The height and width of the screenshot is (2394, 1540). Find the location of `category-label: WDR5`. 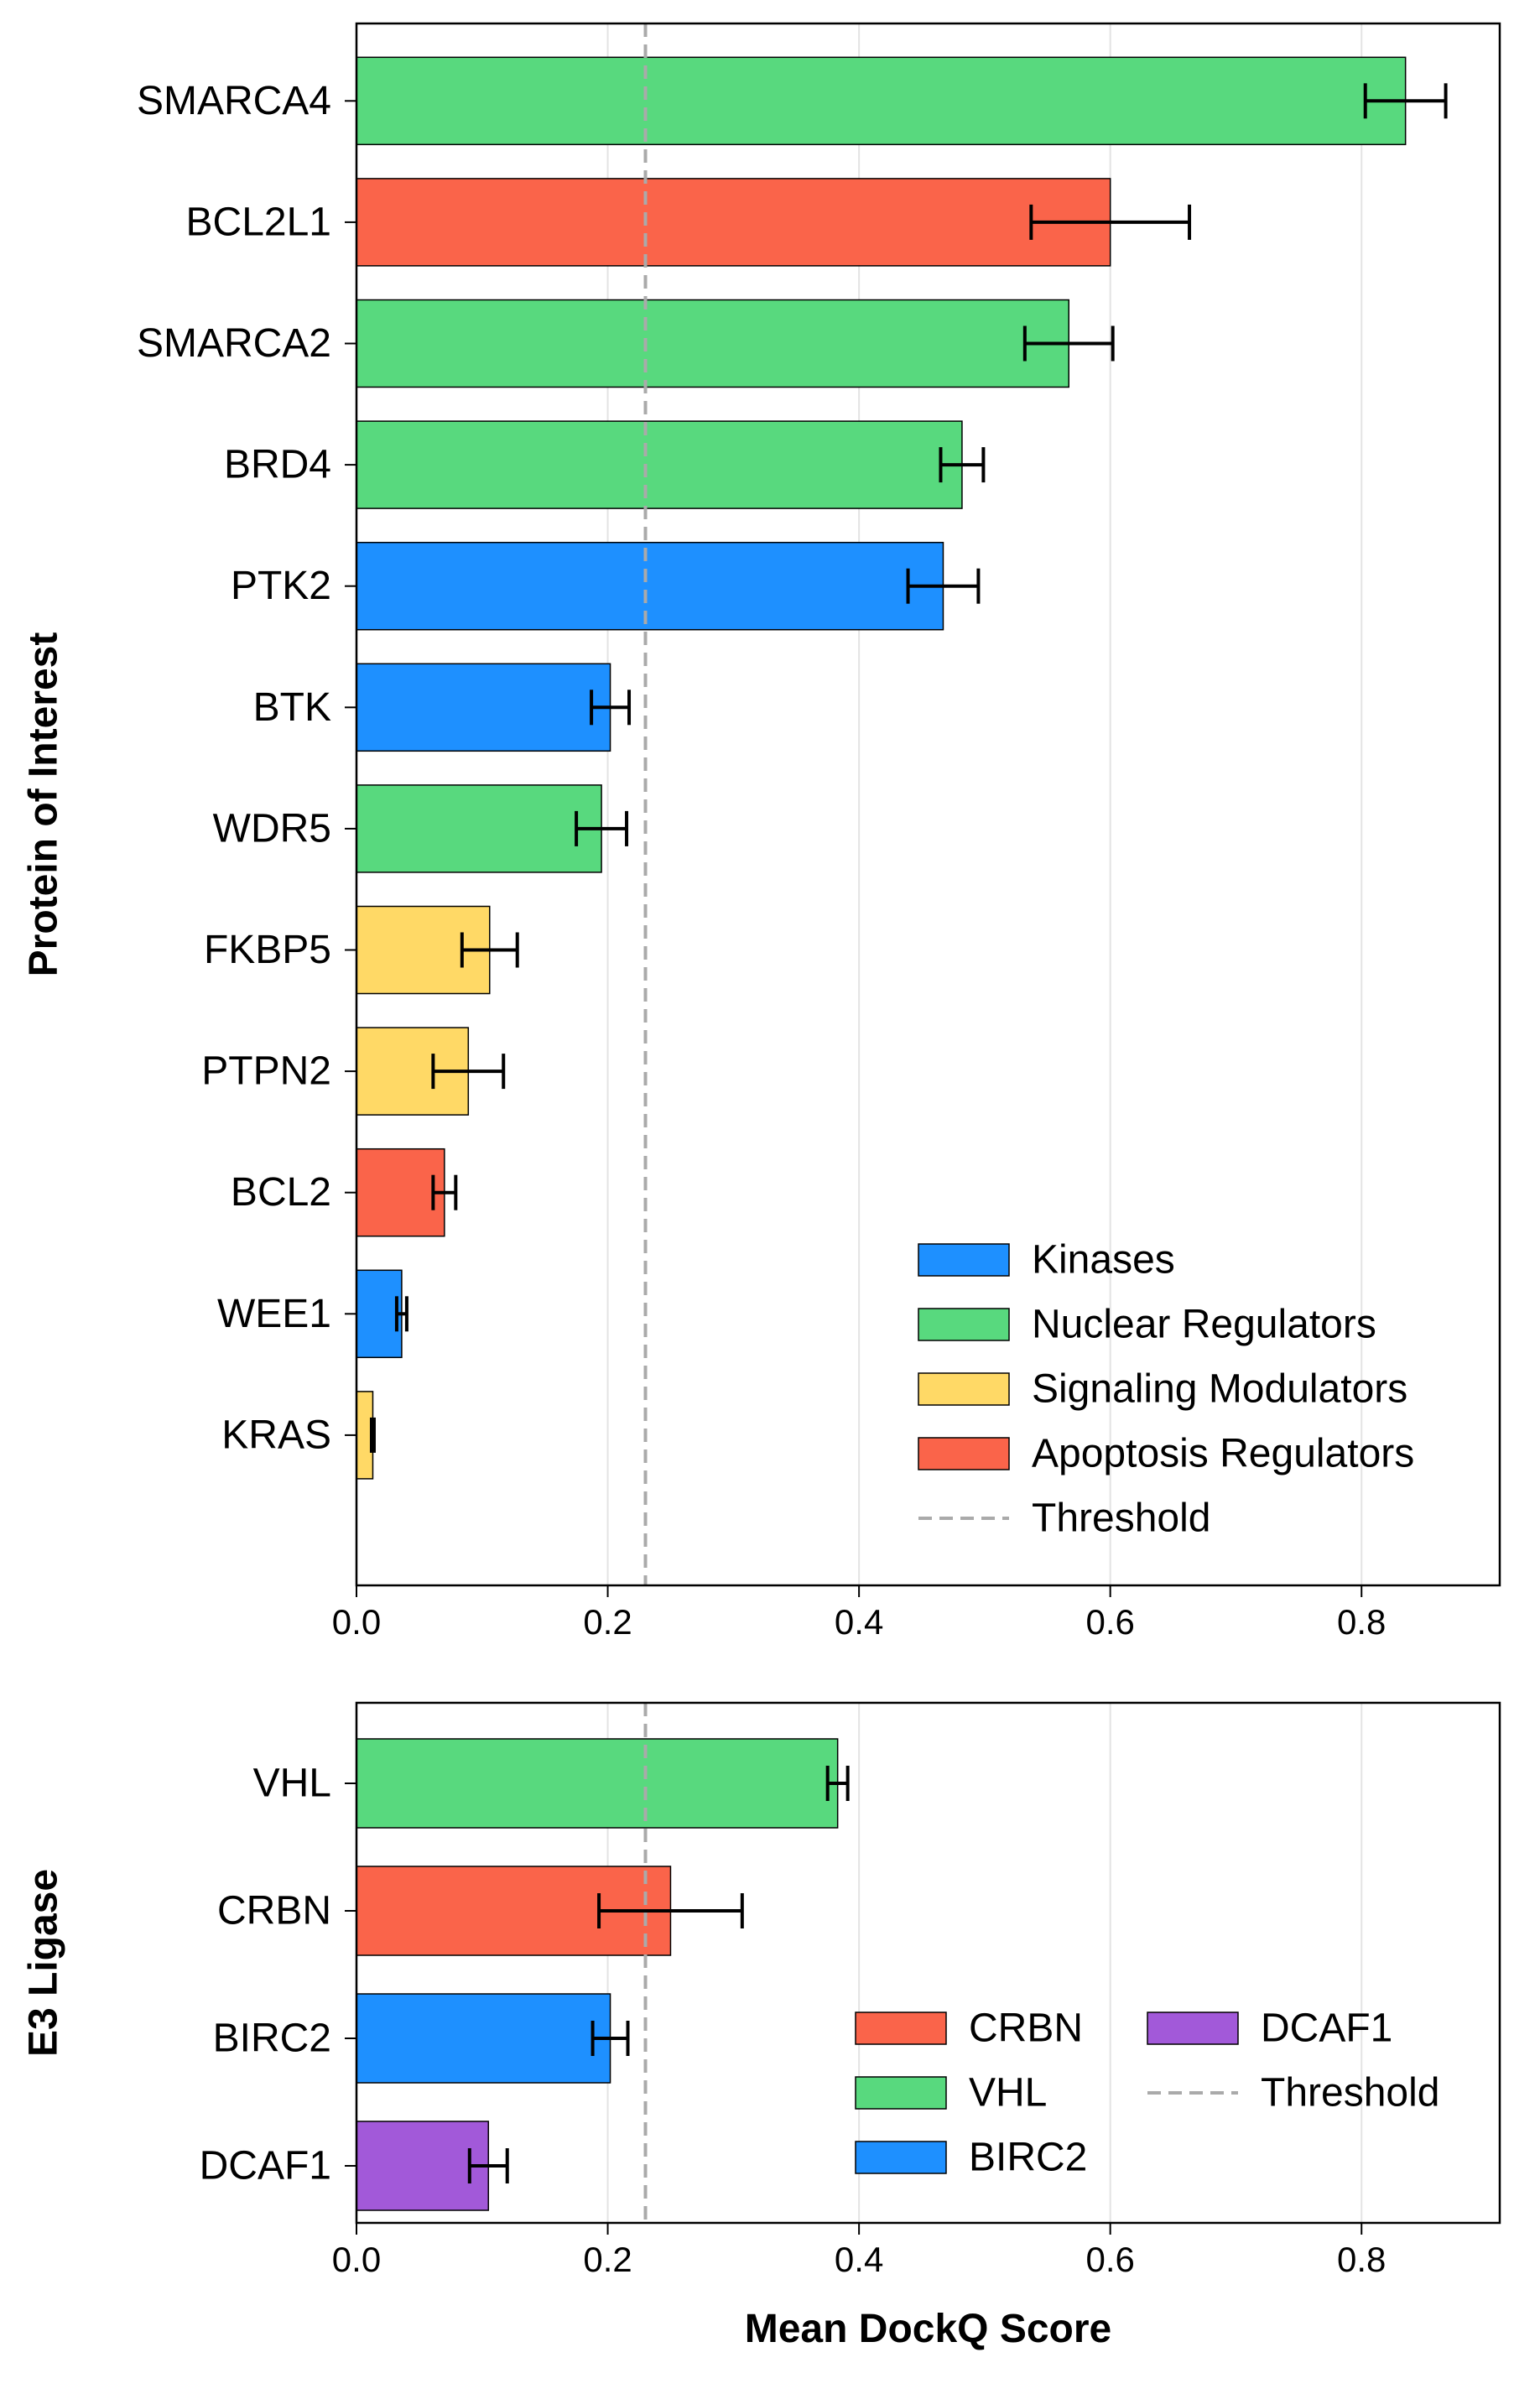

category-label: WDR5 is located at coordinates (272, 829).